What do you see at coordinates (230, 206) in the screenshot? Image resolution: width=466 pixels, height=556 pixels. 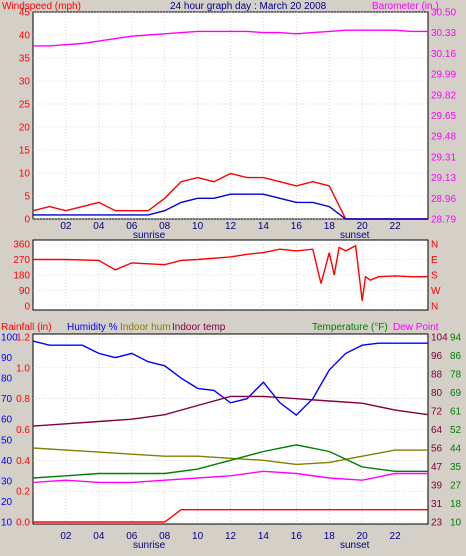 I see `windspeed-avg-line` at bounding box center [230, 206].